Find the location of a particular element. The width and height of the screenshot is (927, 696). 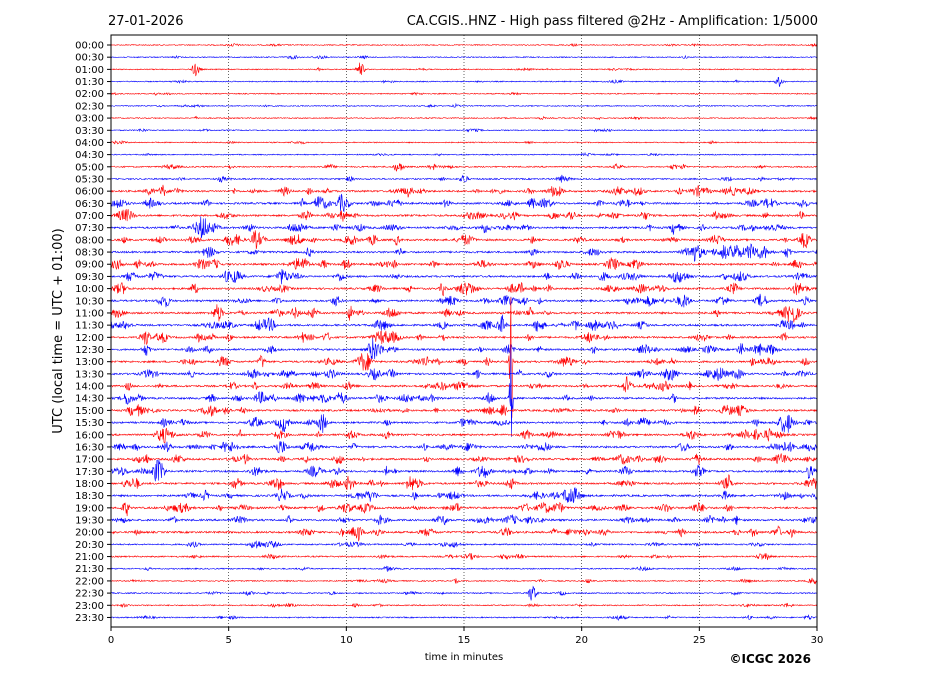

y-tick-label: 18:00 is located at coordinates (89, 484).